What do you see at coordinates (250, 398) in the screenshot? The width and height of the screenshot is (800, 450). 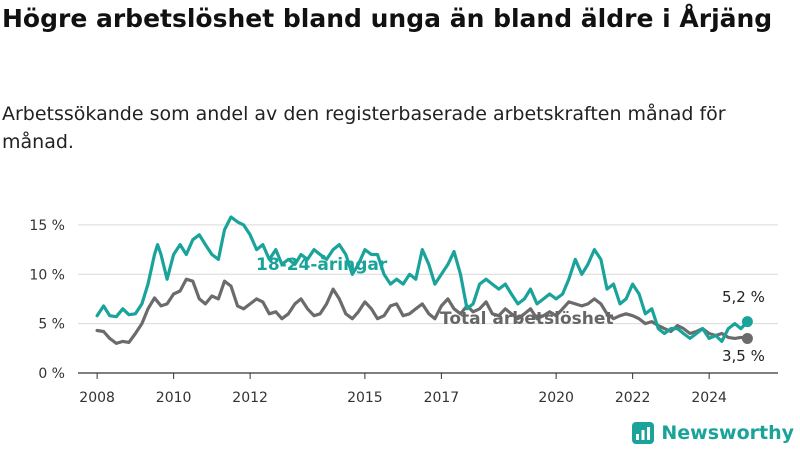 I see `x-tick-label: 2012` at bounding box center [250, 398].